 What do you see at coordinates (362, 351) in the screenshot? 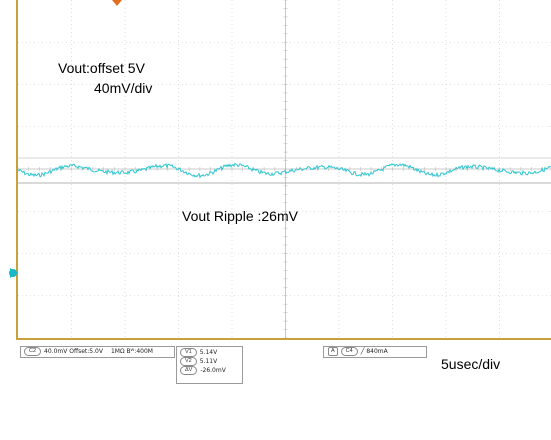
I see `rising-edge-icon: ╱` at bounding box center [362, 351].